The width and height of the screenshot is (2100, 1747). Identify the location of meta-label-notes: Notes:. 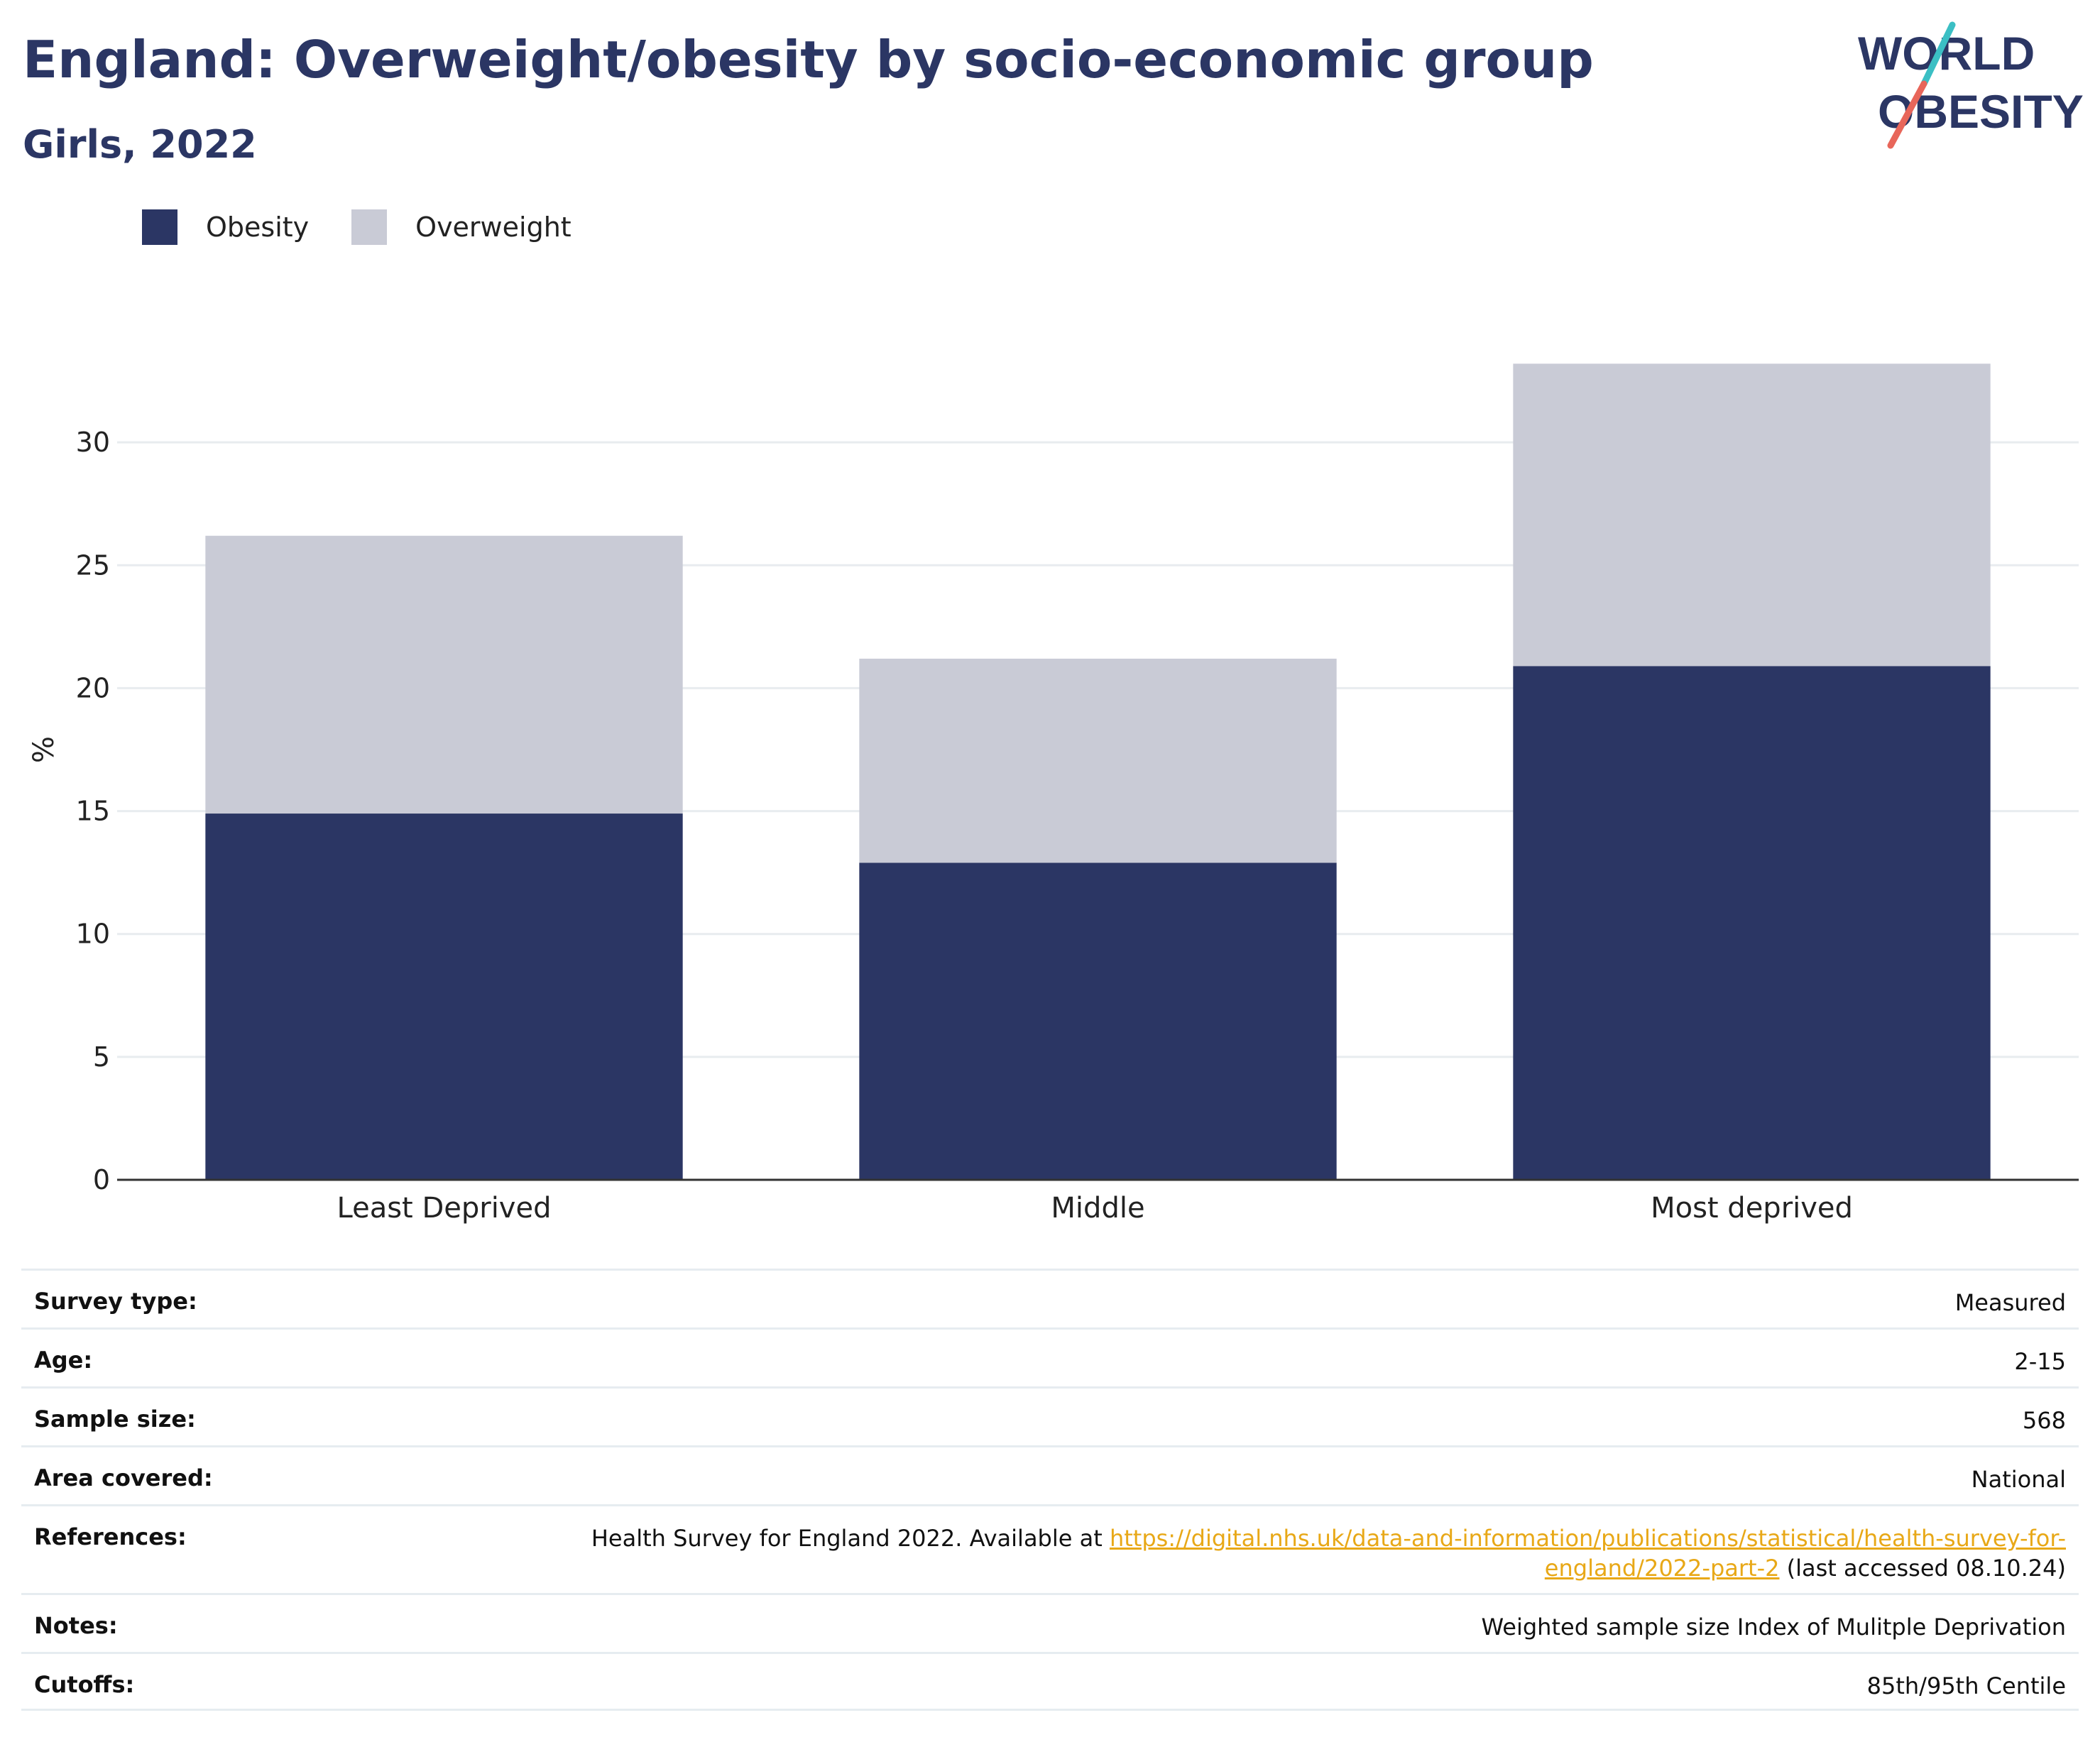
(76, 1625).